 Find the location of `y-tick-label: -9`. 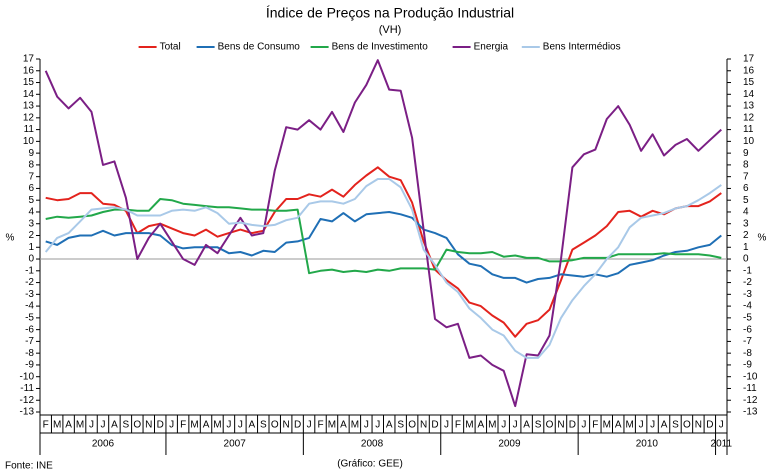

y-tick-label: -9 is located at coordinates (29, 365).